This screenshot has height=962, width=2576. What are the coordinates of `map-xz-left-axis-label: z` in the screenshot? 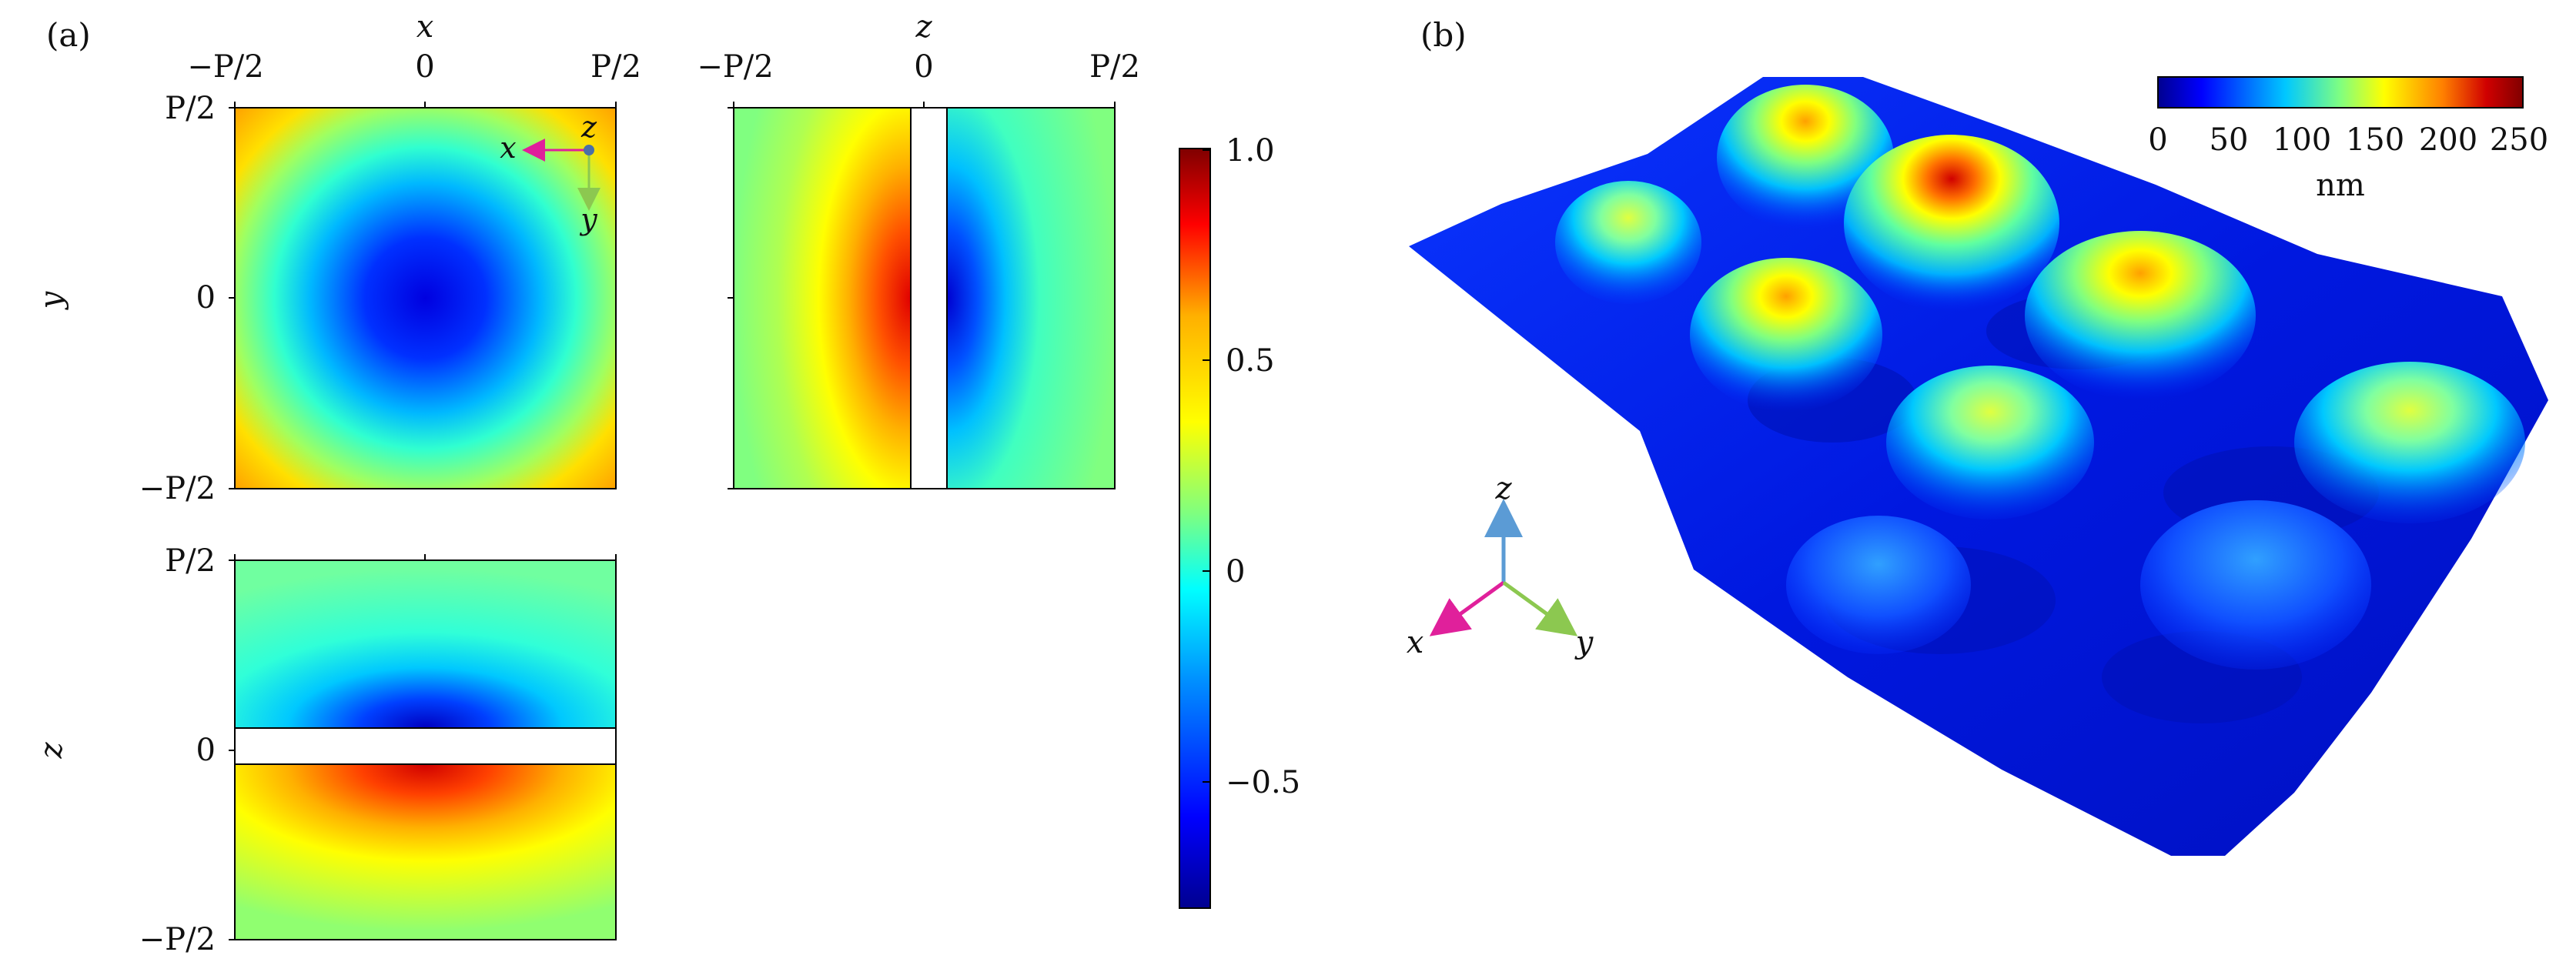 It's located at (51, 751).